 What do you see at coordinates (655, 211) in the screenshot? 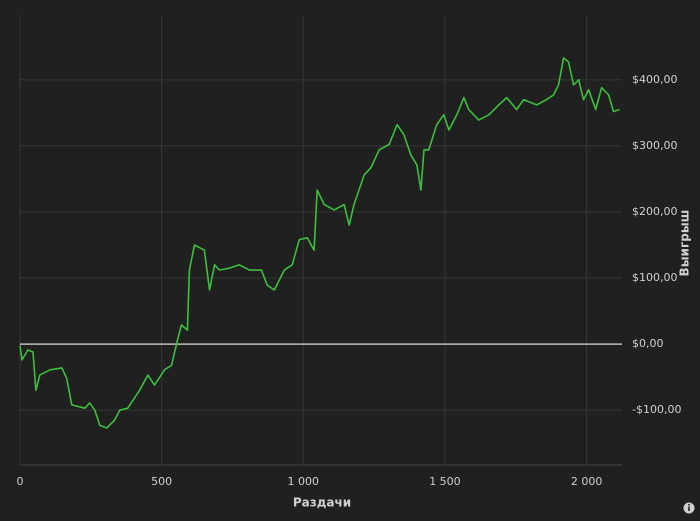
I see `y-tick-label: $200,00` at bounding box center [655, 211].